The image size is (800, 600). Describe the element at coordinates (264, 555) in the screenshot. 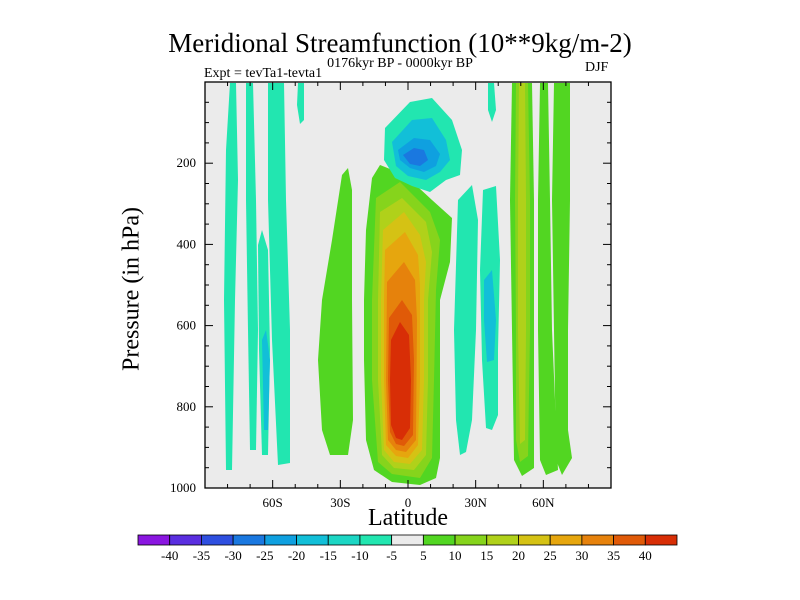

I see `colorbar-label: -25` at that location.